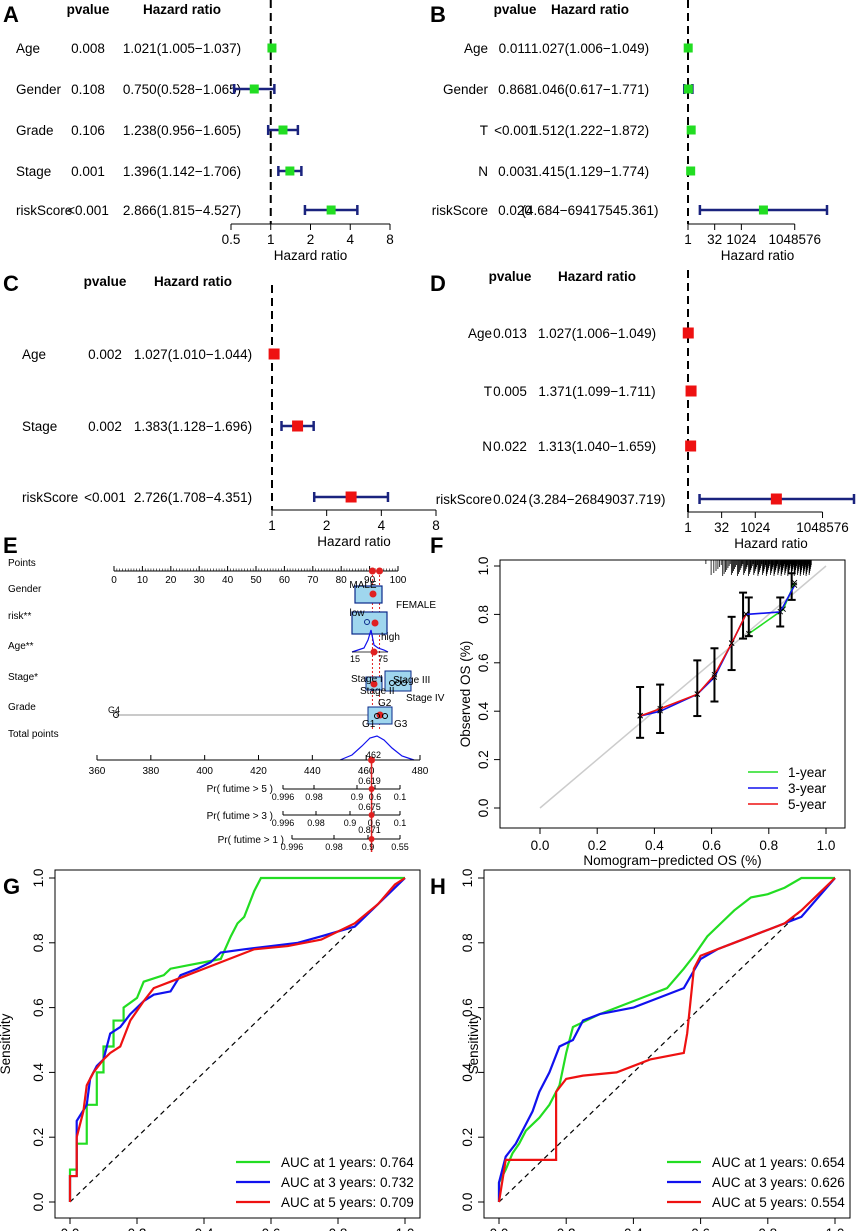  What do you see at coordinates (182, 48) in the screenshot?
I see `row-hazard-ratio-text: 1.021(1.005−1.037)` at bounding box center [182, 48].